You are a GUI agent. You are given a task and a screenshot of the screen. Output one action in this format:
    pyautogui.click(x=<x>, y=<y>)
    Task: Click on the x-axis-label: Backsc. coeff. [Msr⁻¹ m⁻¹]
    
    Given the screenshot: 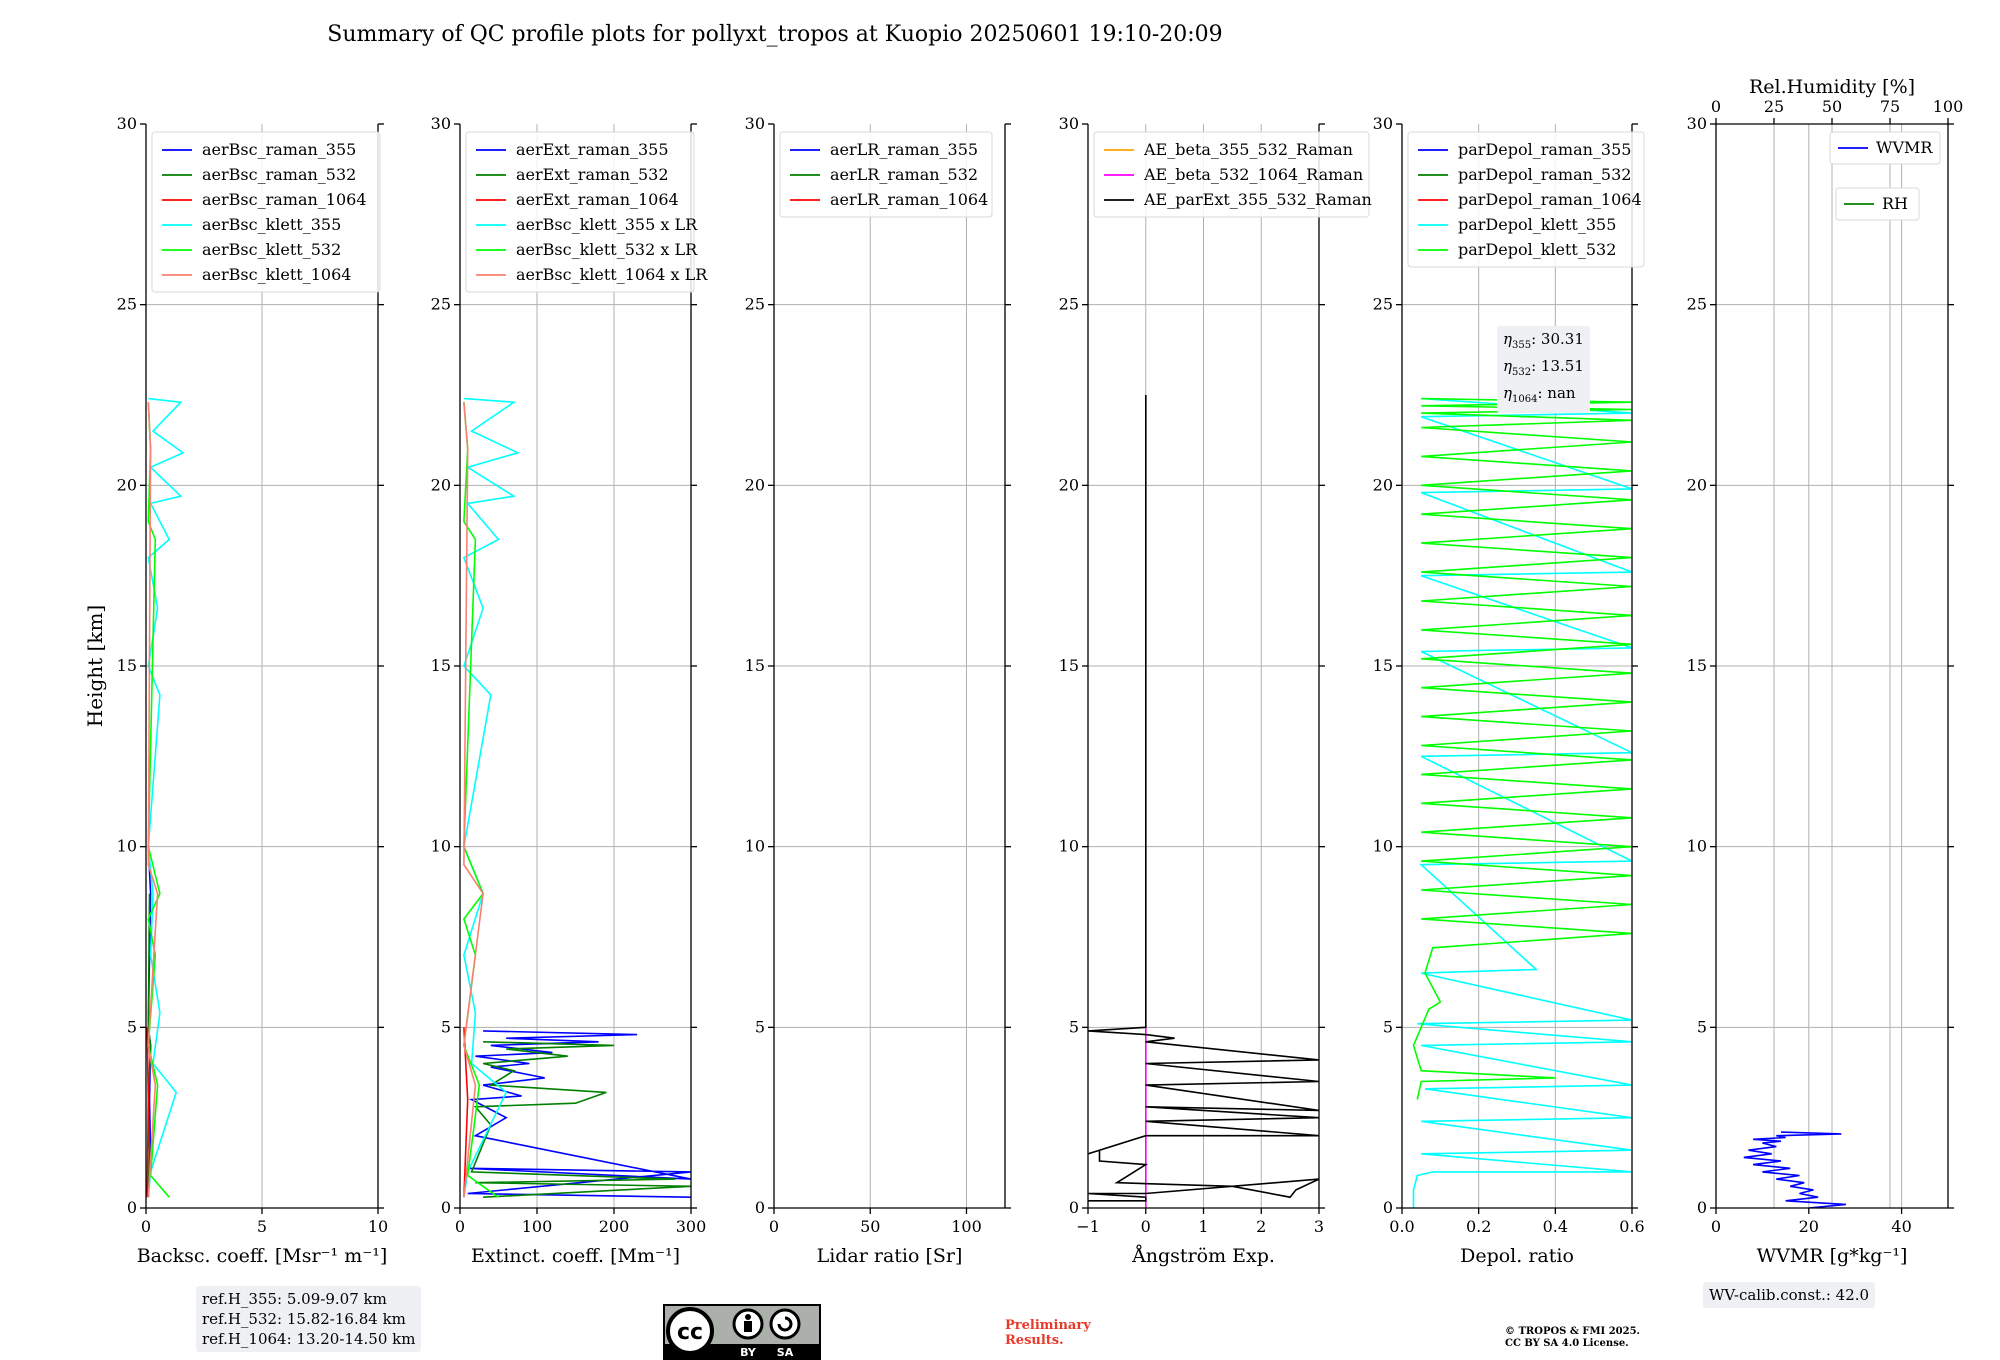 What is the action you would take?
    pyautogui.click(x=262, y=1256)
    